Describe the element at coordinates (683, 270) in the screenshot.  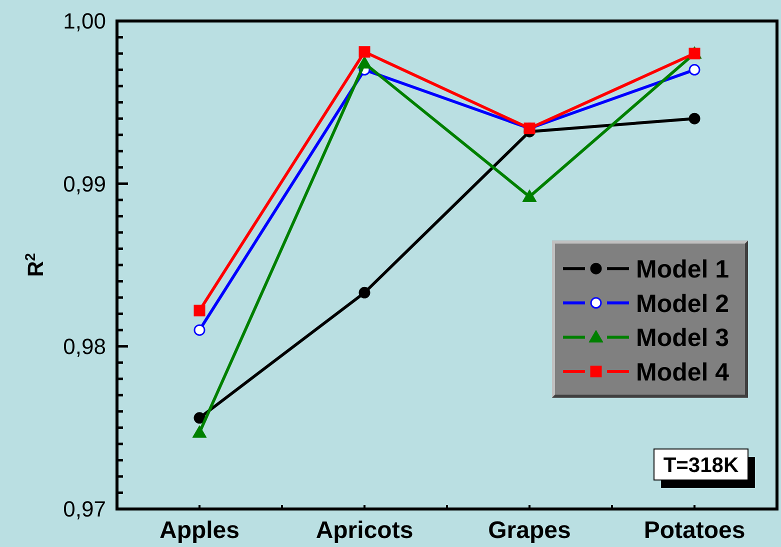
I see `legend-label: Model 1` at that location.